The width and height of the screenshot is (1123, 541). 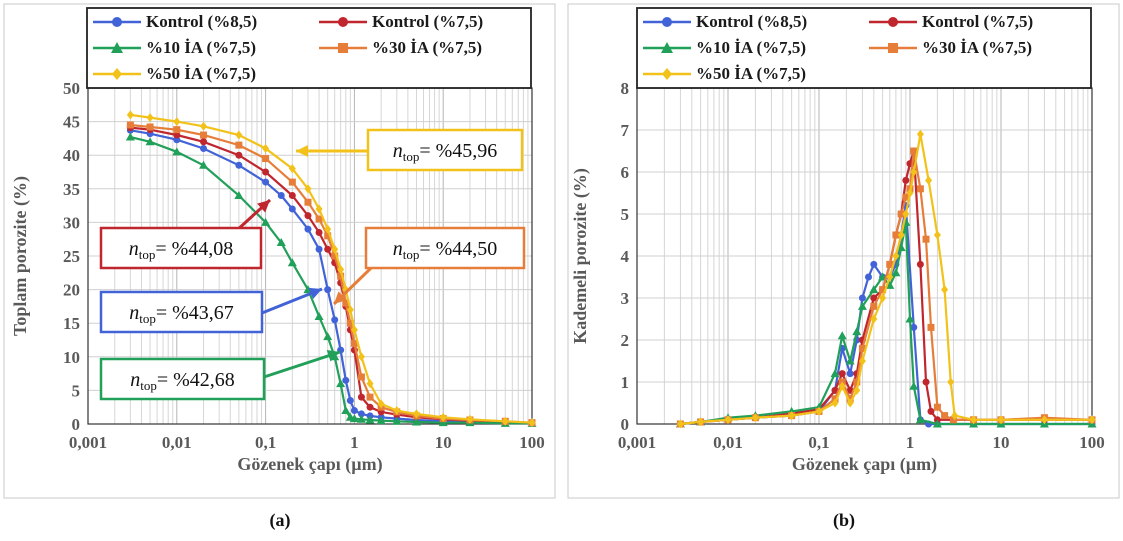 I want to click on annotation-4367-text: ntop= %43,67, so click(x=181, y=314).